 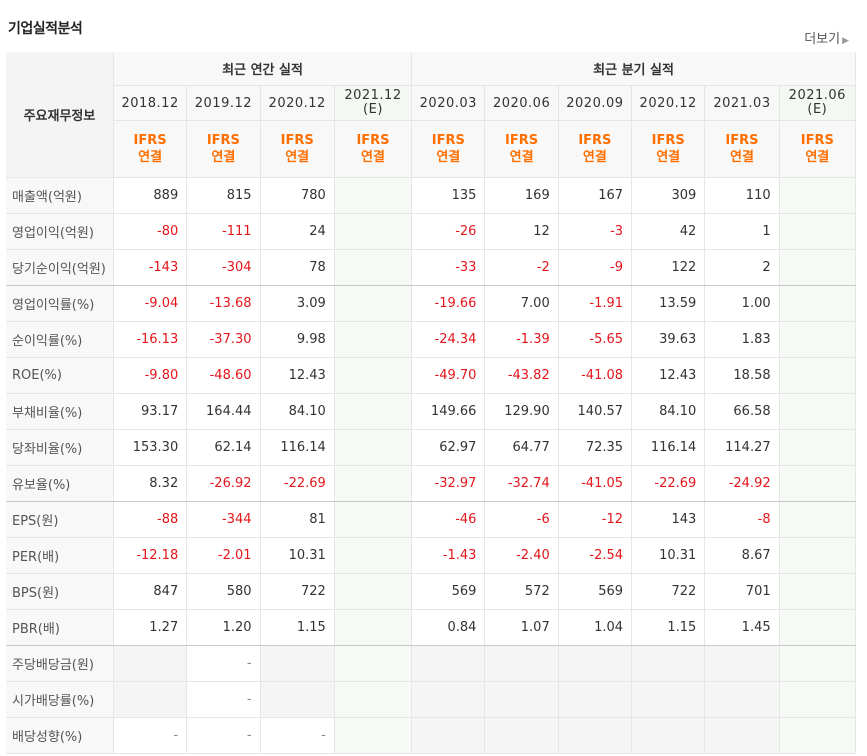 What do you see at coordinates (297, 339) in the screenshot?
I see `table-cell: 9.98` at bounding box center [297, 339].